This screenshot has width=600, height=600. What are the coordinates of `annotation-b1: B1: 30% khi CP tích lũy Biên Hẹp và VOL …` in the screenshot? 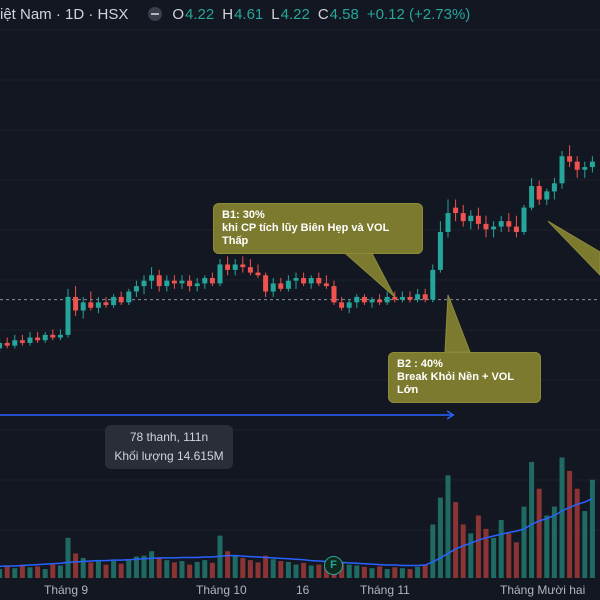 It's located at (318, 228).